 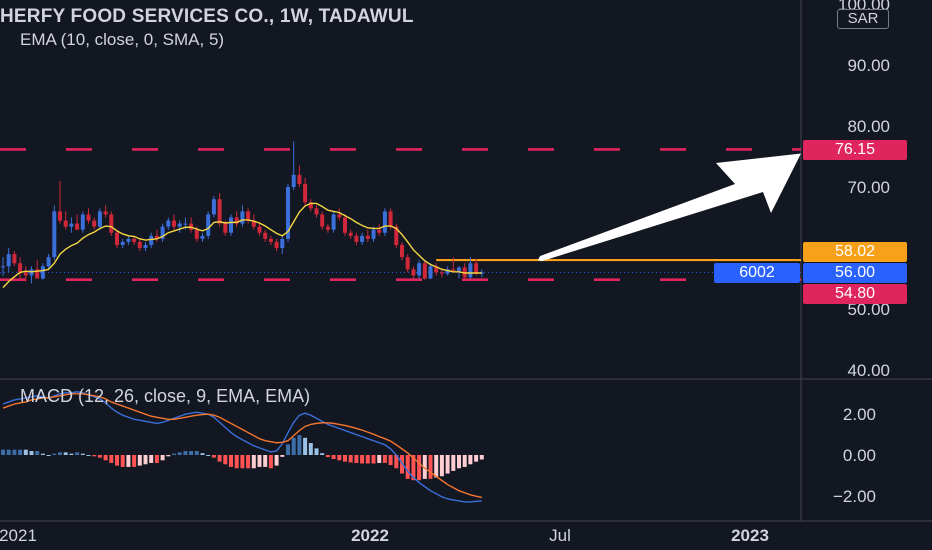 What do you see at coordinates (854, 496) in the screenshot?
I see `macd-tick-label: −2.00` at bounding box center [854, 496].